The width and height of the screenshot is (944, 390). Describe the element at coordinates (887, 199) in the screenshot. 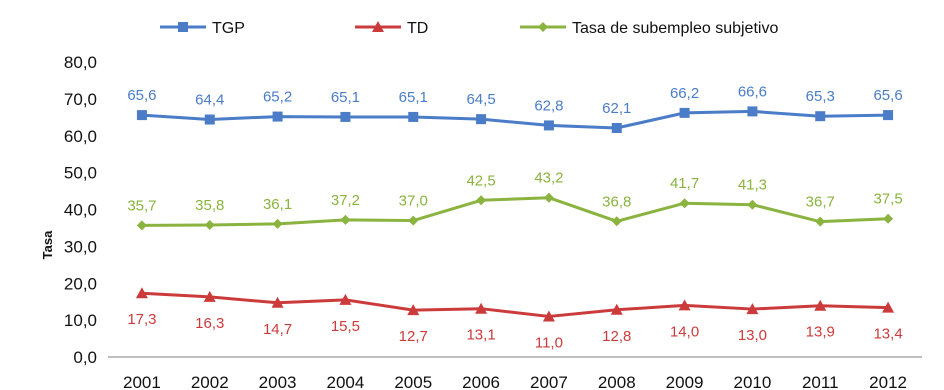

I see `data-label: 37,5` at that location.